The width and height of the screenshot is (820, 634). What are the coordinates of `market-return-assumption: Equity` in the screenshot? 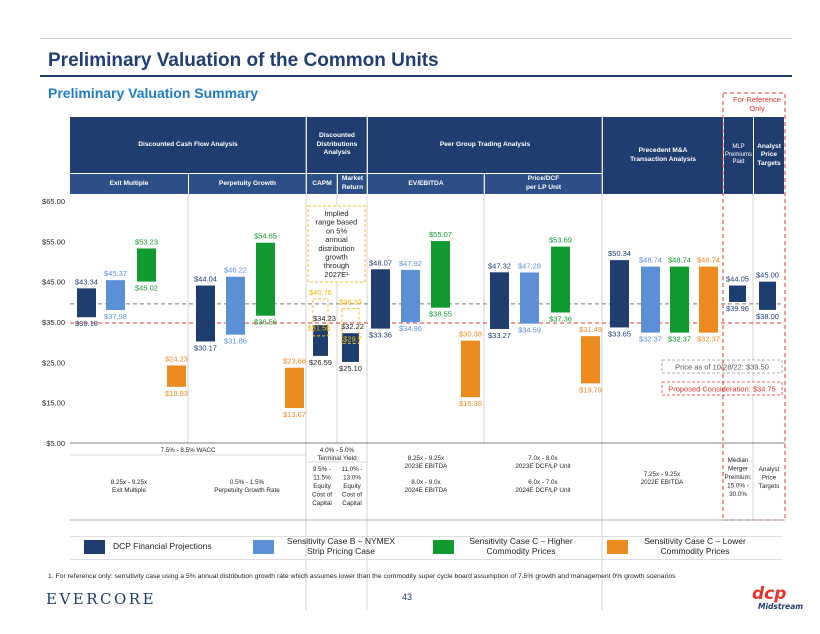 It's located at (352, 486).